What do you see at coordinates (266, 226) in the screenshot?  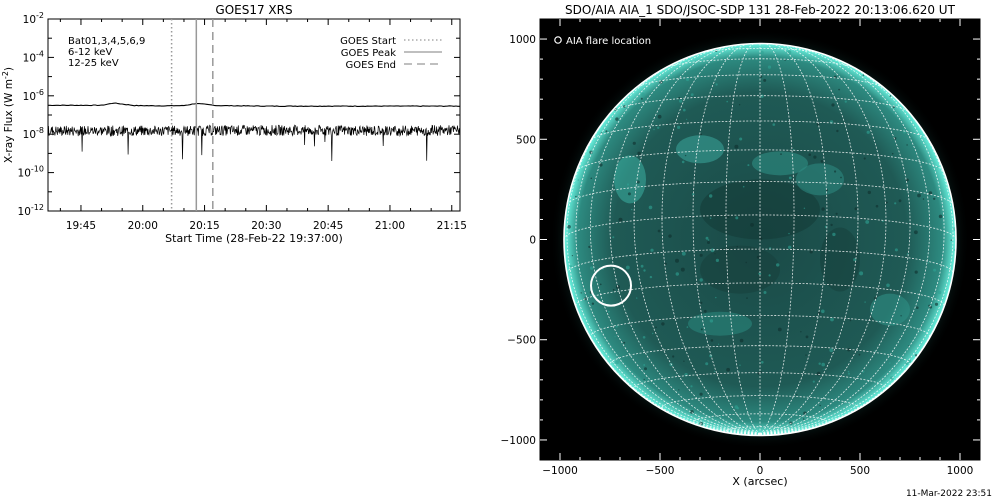 I see `x-tick-label: 20:30` at bounding box center [266, 226].